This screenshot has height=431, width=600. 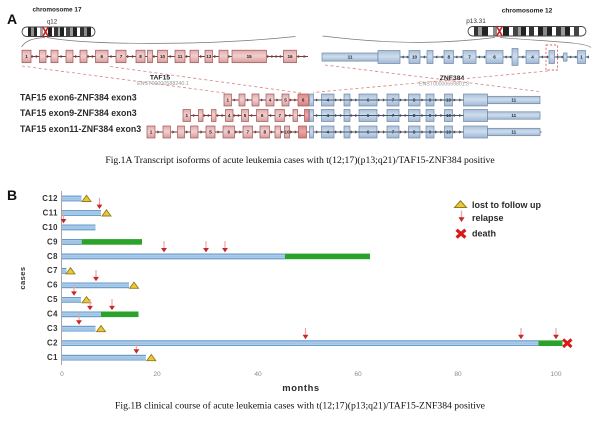 What do you see at coordinates (51, 212) in the screenshot?
I see `svg-text: C11` at bounding box center [51, 212].